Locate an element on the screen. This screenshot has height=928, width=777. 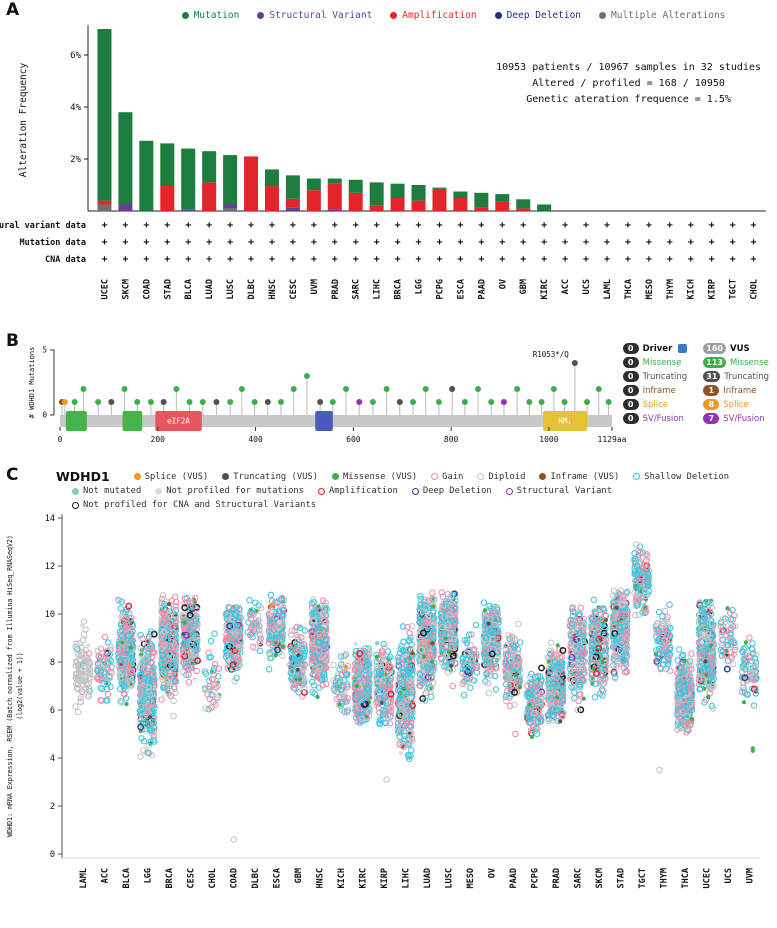
driver-filter-icon is located at coordinates (683, 348).